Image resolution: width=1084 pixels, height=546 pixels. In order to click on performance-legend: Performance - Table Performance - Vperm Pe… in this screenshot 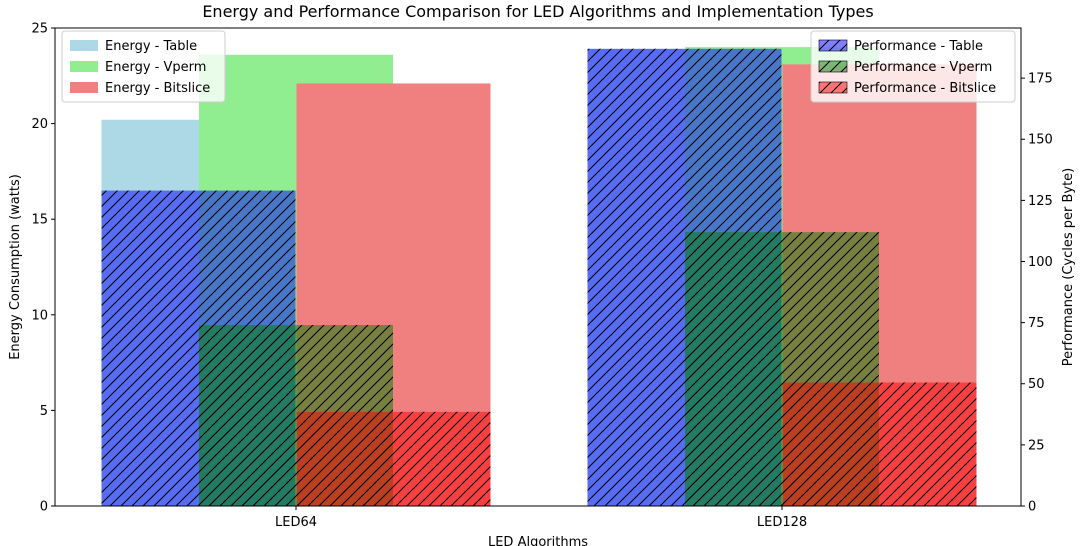, I will do `click(913, 66)`.